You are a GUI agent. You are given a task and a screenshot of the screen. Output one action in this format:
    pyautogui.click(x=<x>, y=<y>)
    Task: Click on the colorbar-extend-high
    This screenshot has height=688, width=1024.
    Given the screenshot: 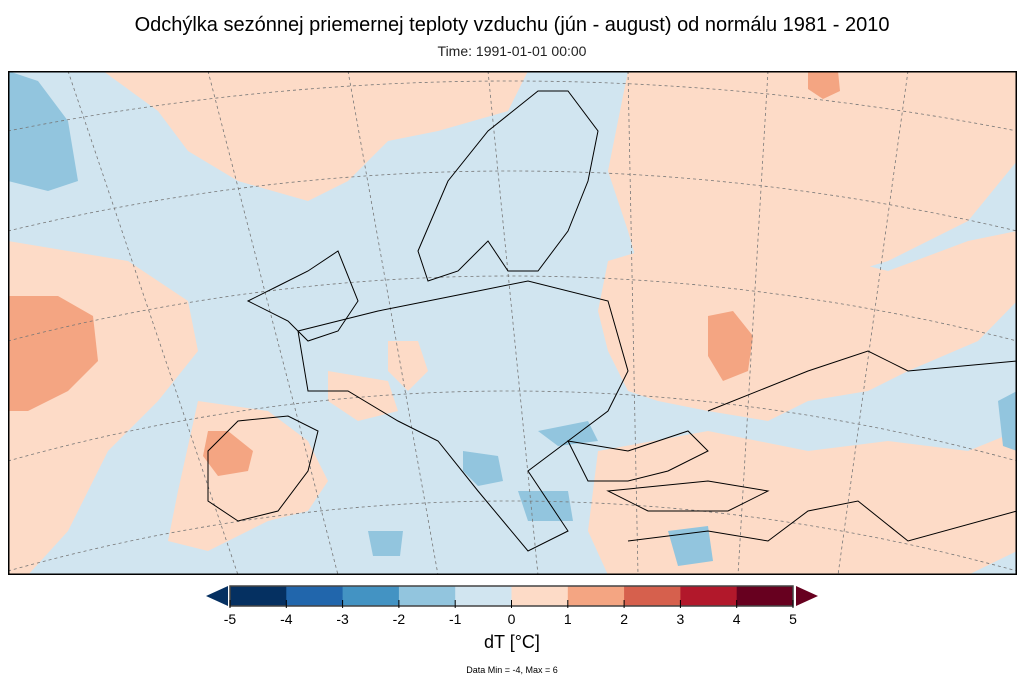 What is the action you would take?
    pyautogui.click(x=807, y=596)
    